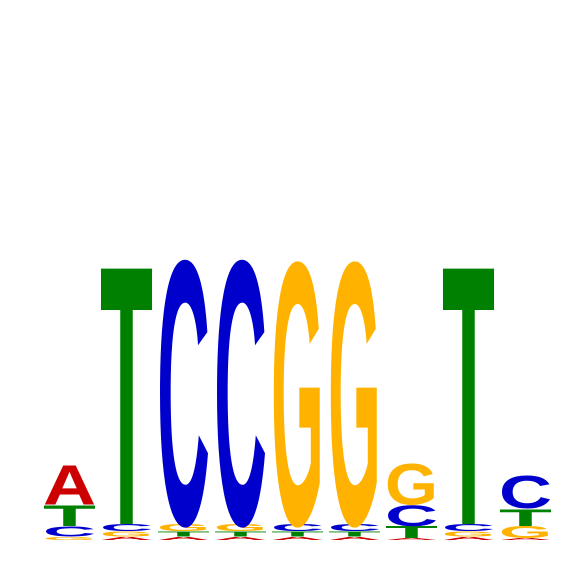  Describe the element at coordinates (126, 377) in the screenshot. I see `letter-T-pos-2: T` at that location.